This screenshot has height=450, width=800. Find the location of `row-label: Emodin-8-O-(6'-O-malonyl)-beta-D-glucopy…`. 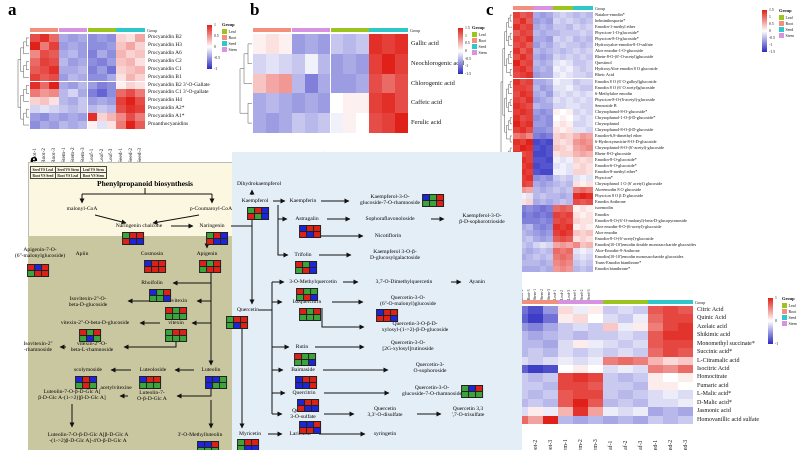

row-label: Emodin-8-O-(6'-O-malonyl)-beta-D-glucopy… is located at coordinates (641, 220).